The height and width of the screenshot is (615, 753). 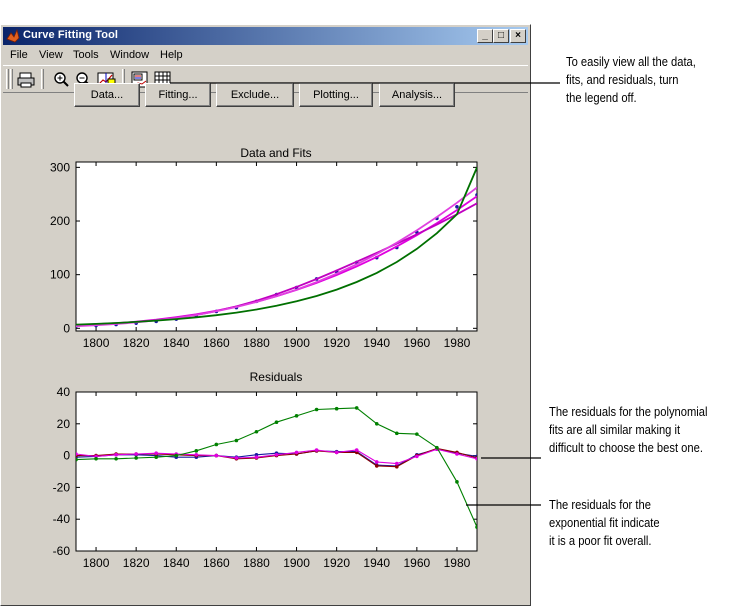 I want to click on annotation-line: The residuals for the polynomial, so click(x=628, y=411).